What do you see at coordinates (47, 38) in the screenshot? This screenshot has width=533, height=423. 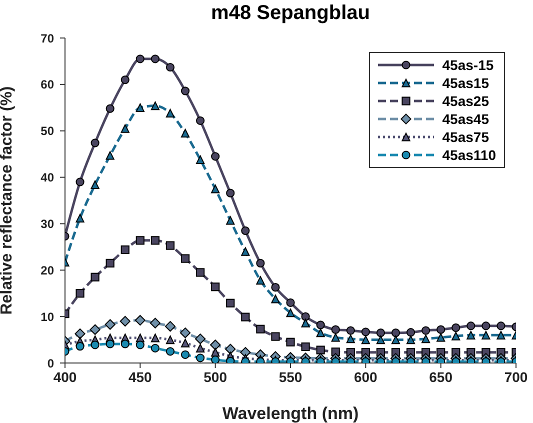 I see `y-tick-label: 70` at bounding box center [47, 38].